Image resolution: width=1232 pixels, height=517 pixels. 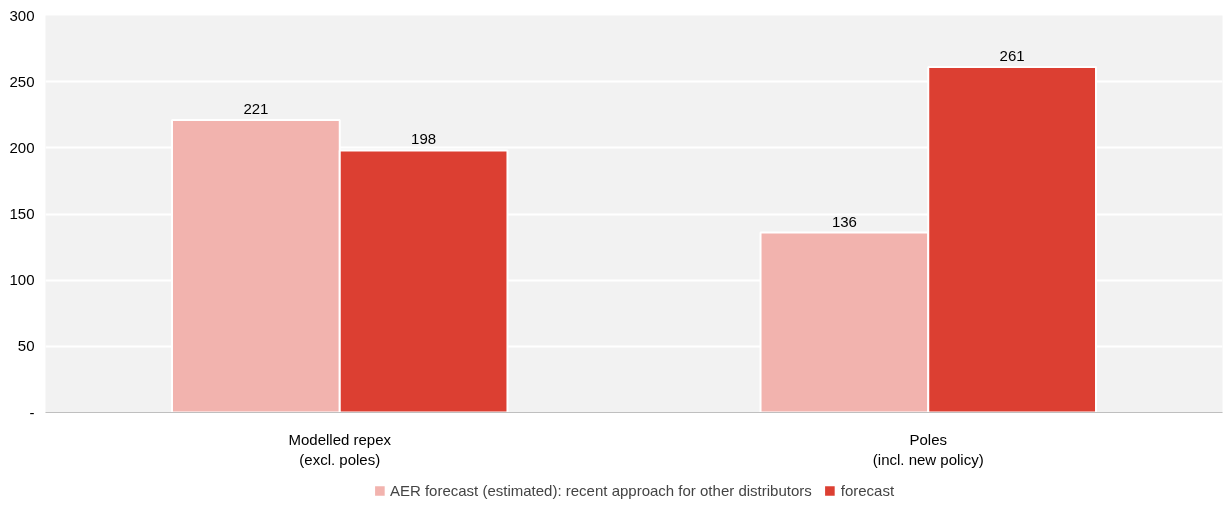 I want to click on data-label: 198, so click(x=424, y=139).